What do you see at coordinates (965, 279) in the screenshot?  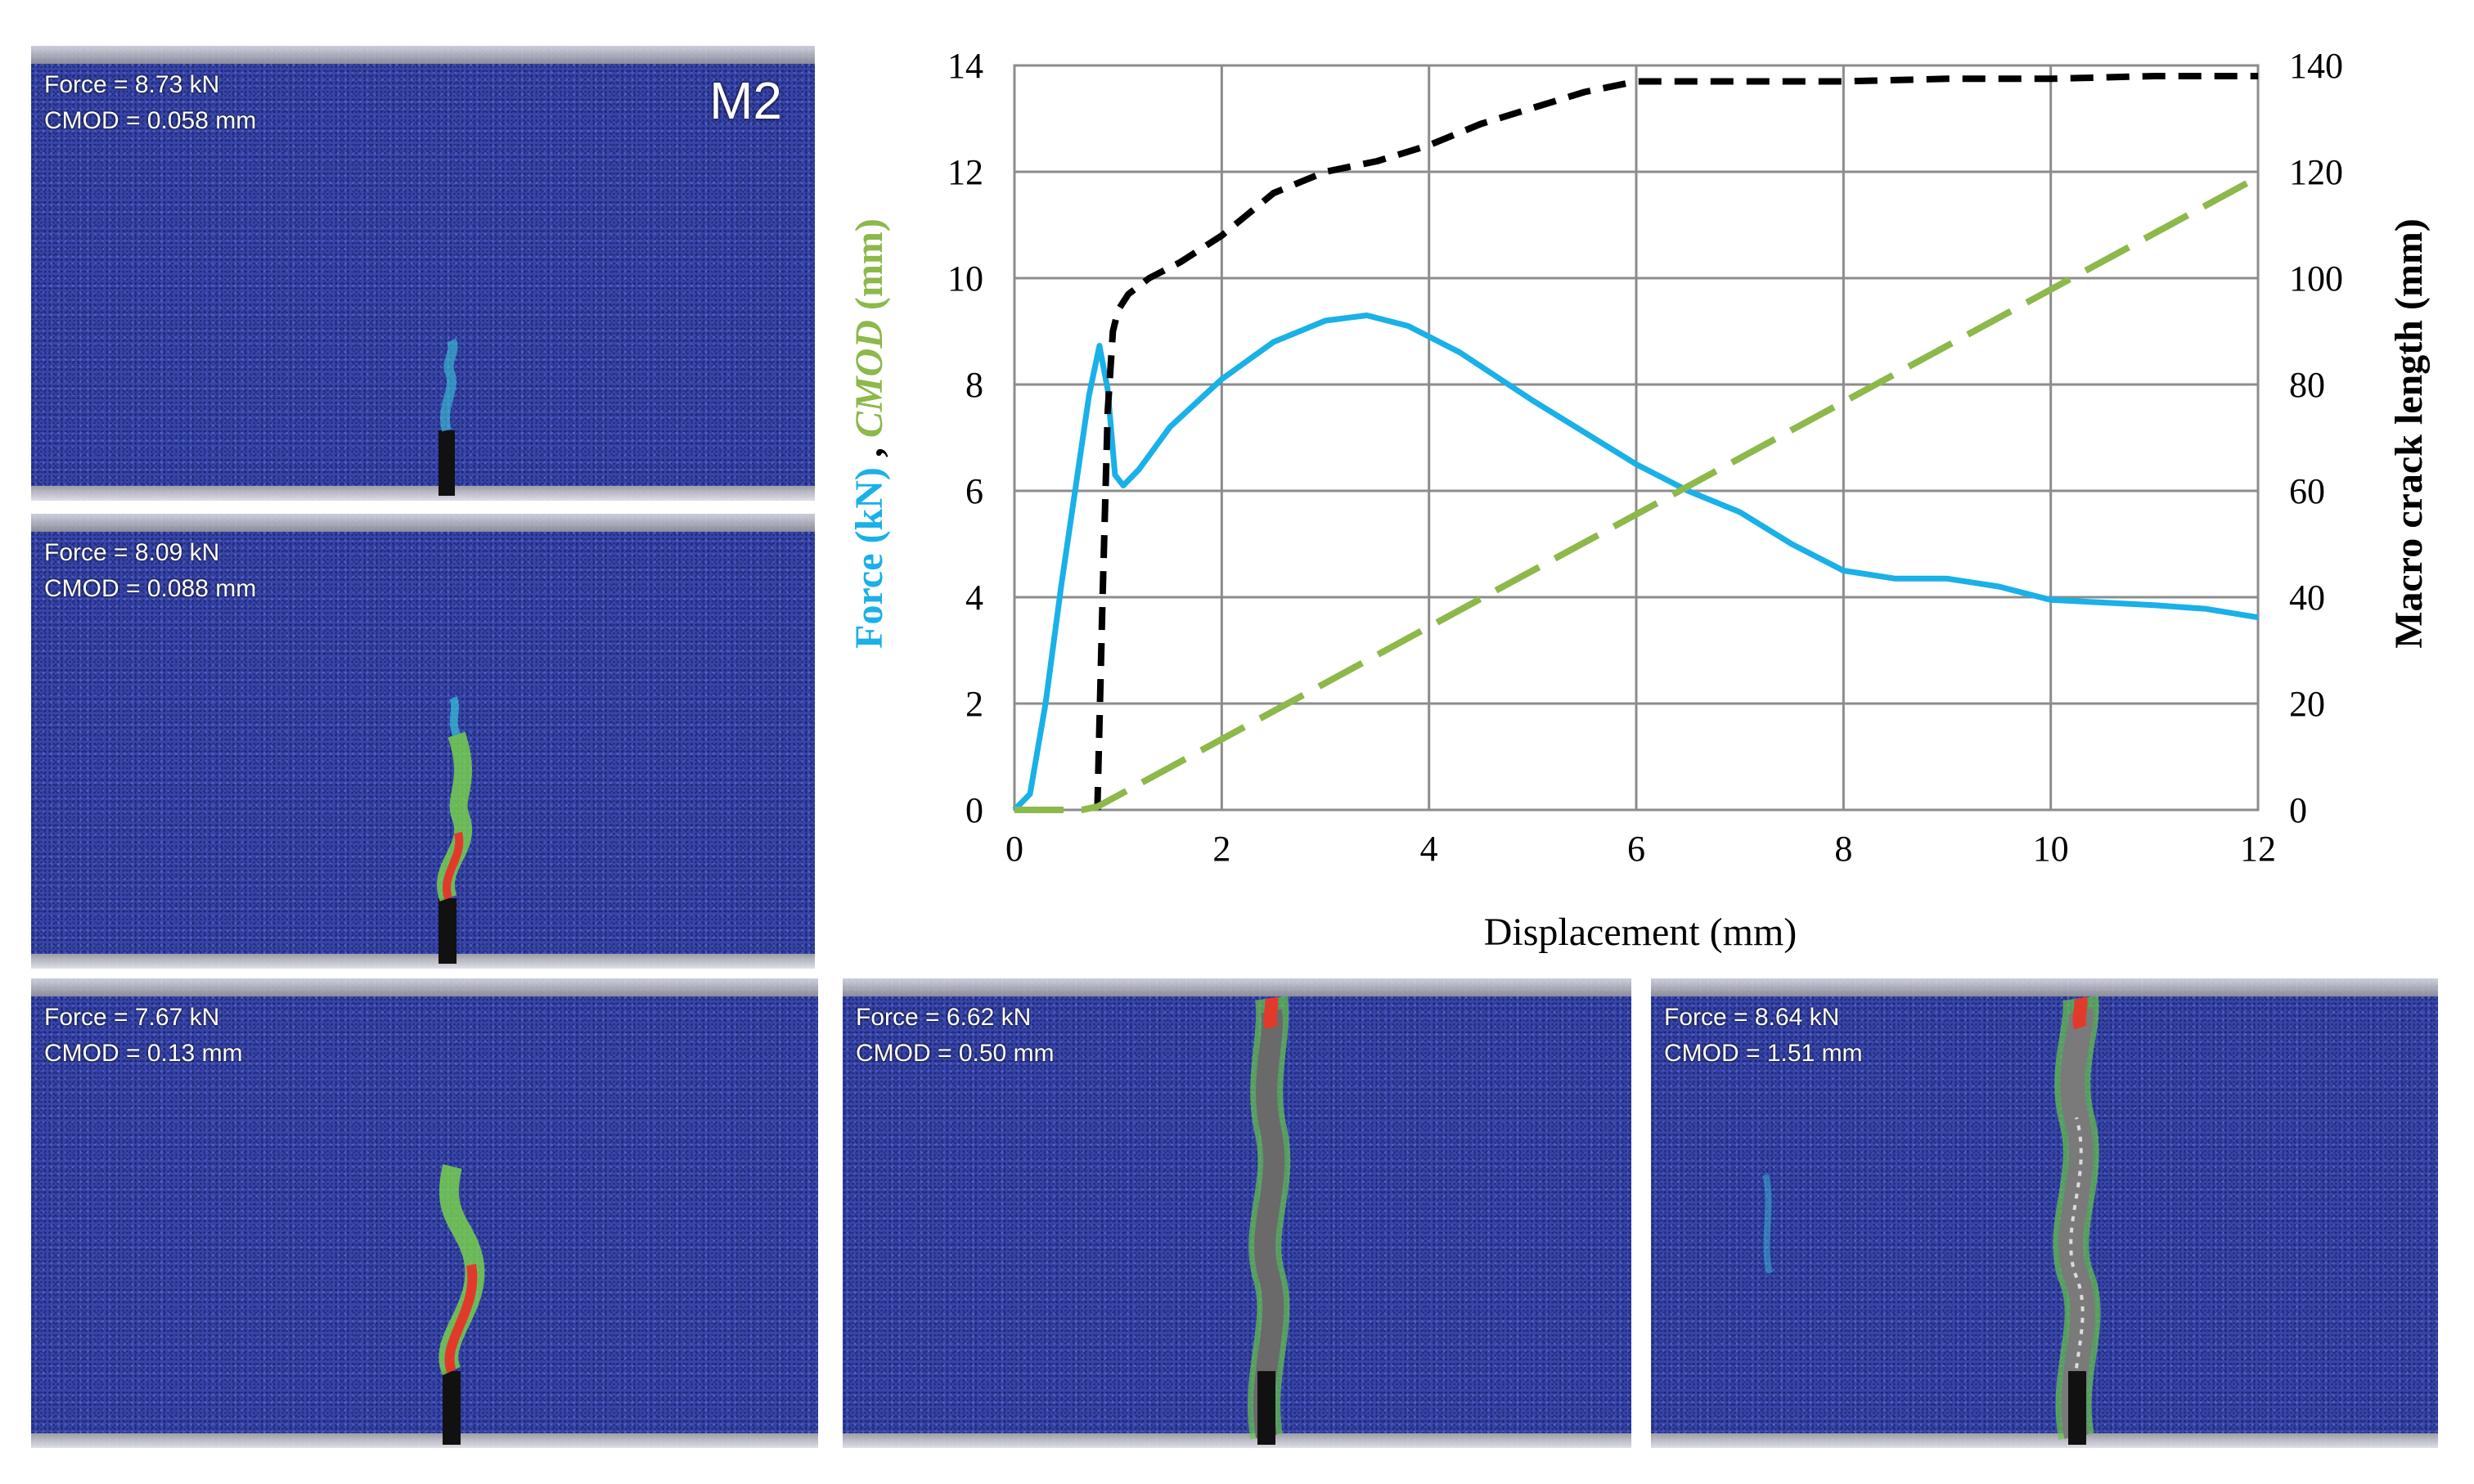 I see `left-tick-label: 10` at bounding box center [965, 279].